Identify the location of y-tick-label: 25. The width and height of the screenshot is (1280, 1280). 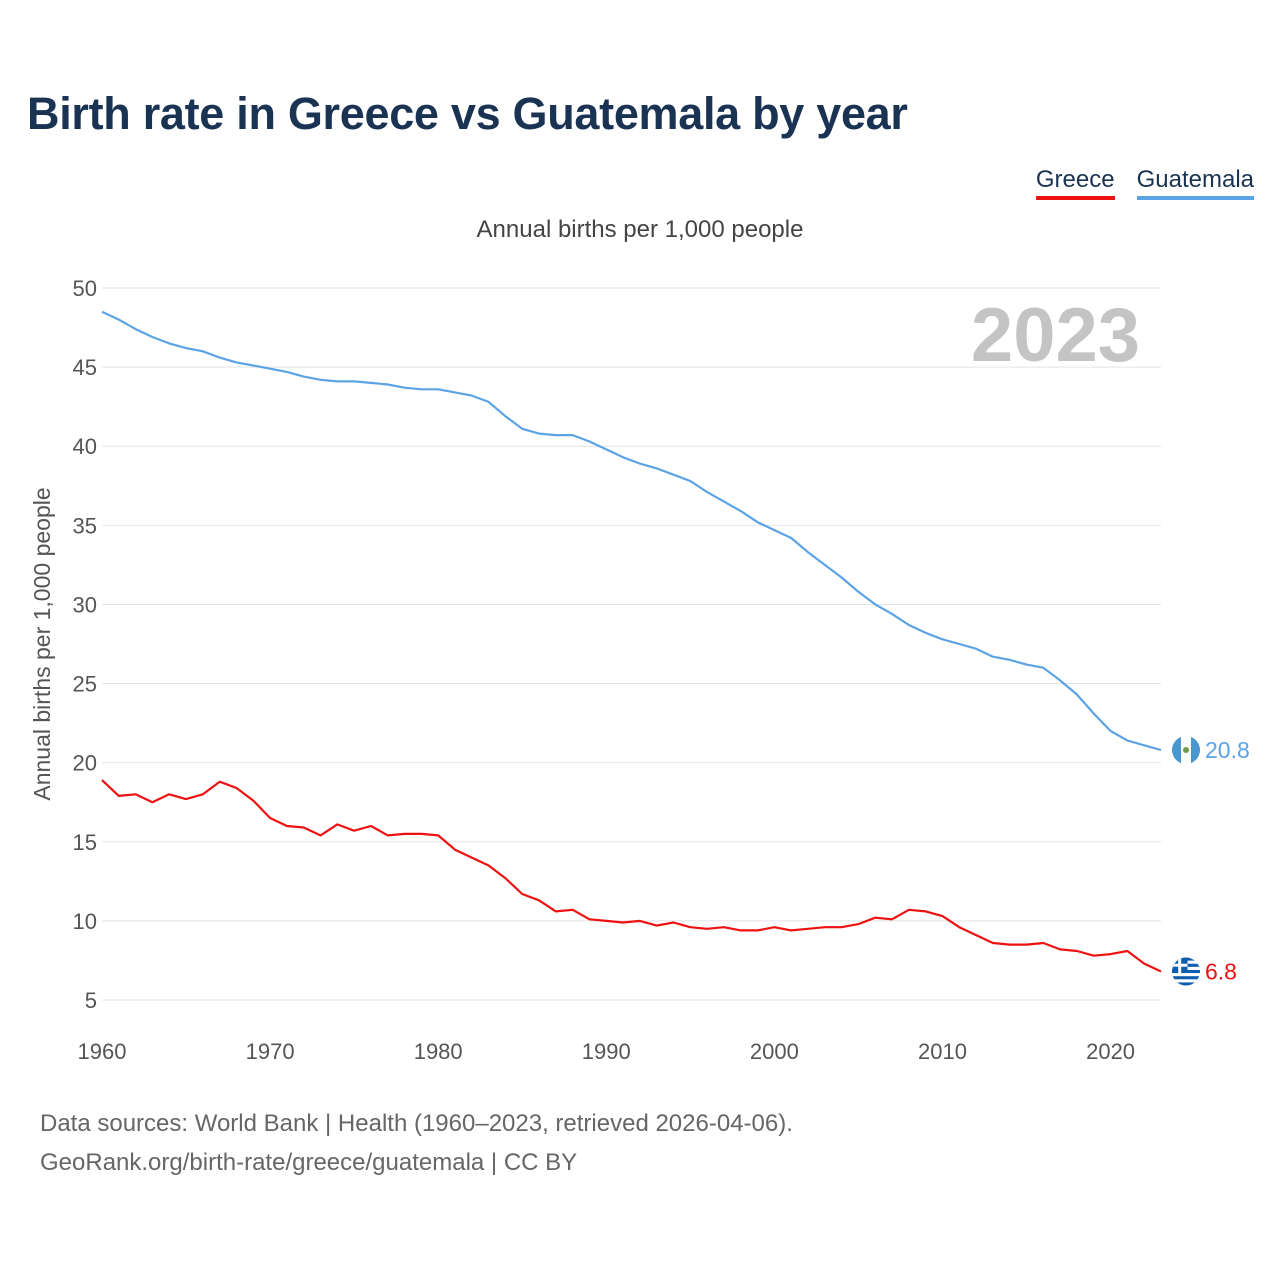
(85, 684).